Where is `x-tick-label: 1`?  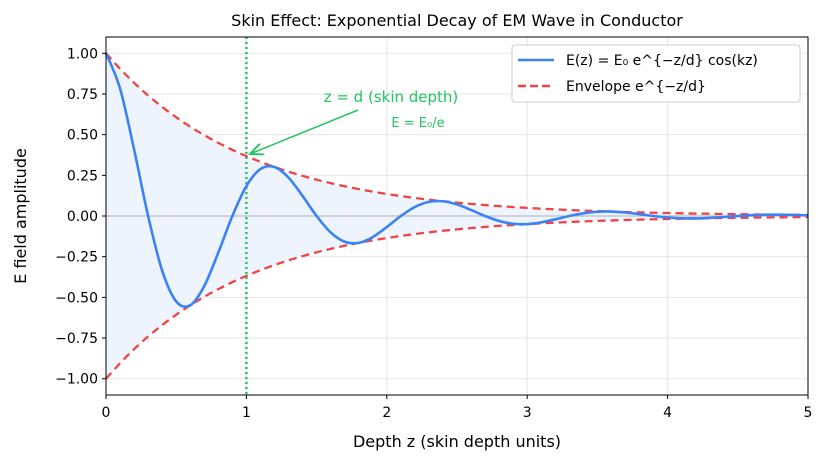
x-tick-label: 1 is located at coordinates (246, 413).